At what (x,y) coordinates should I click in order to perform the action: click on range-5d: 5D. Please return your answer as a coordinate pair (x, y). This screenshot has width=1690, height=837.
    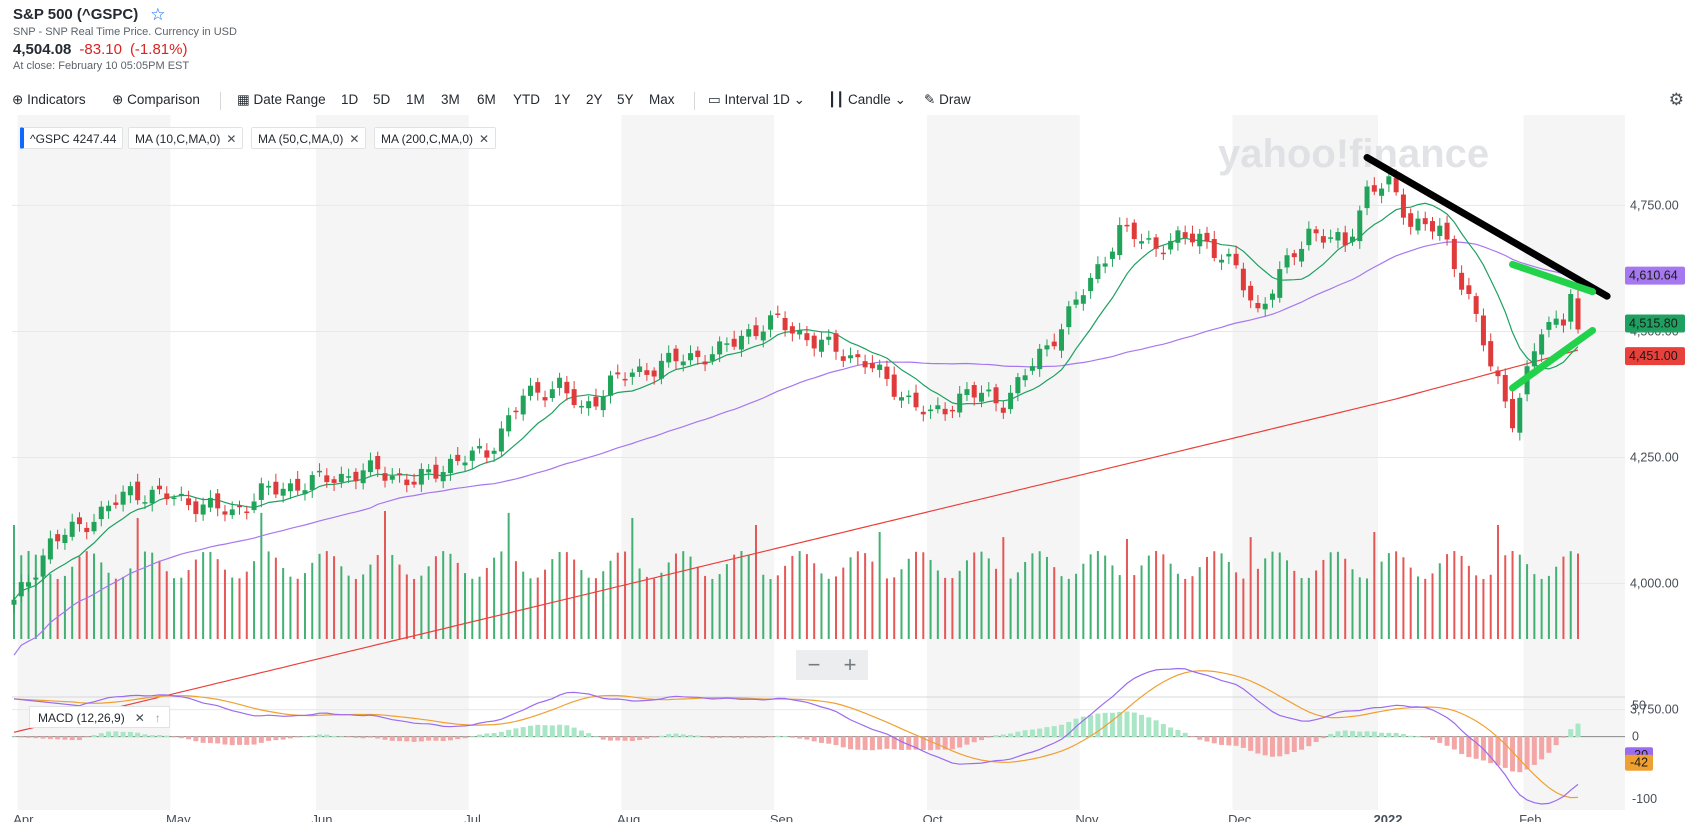
    Looking at the image, I should click on (382, 99).